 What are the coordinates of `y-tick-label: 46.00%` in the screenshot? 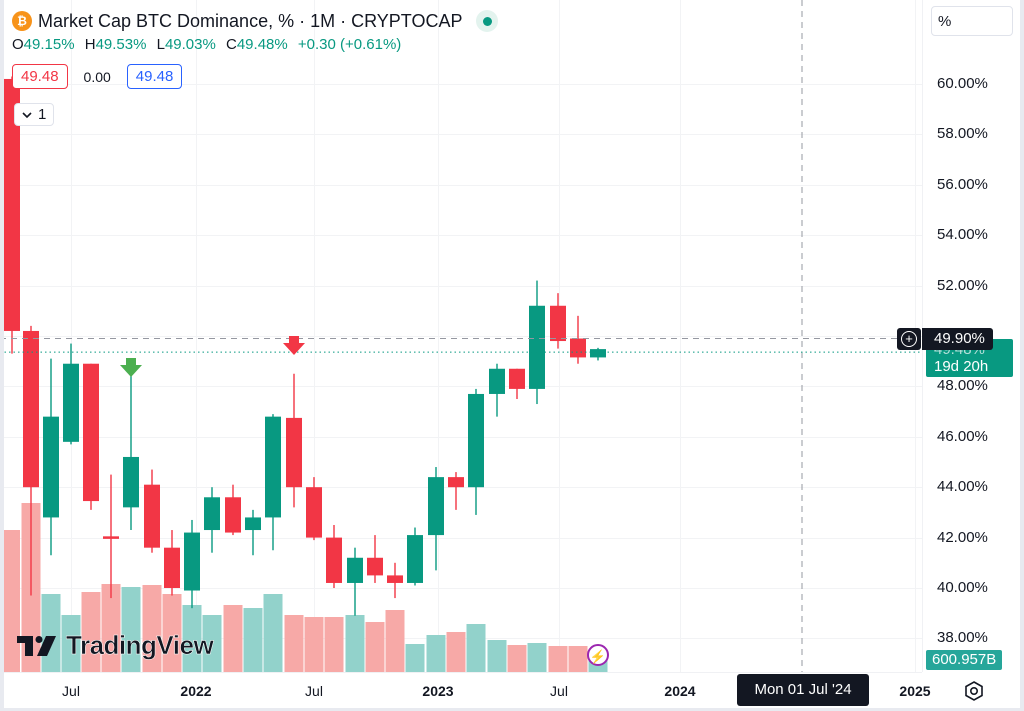 It's located at (962, 436).